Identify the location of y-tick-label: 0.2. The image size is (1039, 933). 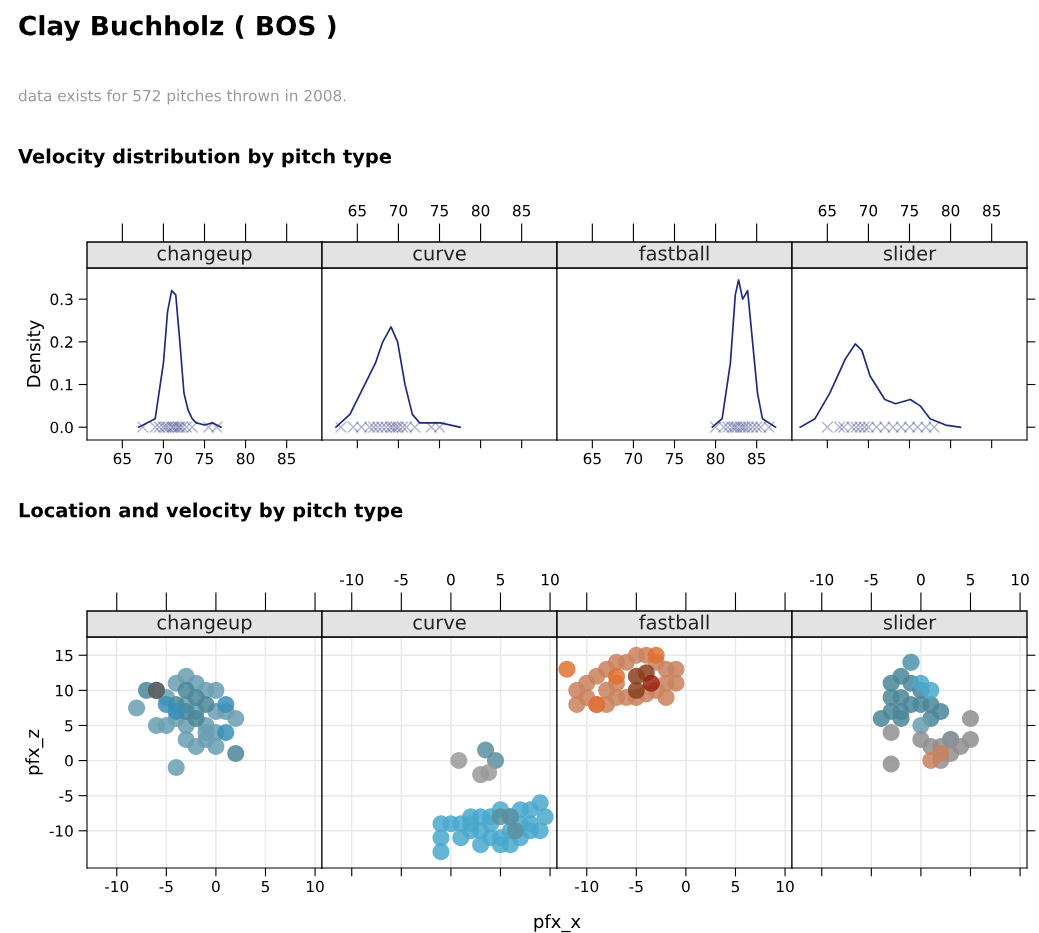
(61, 342).